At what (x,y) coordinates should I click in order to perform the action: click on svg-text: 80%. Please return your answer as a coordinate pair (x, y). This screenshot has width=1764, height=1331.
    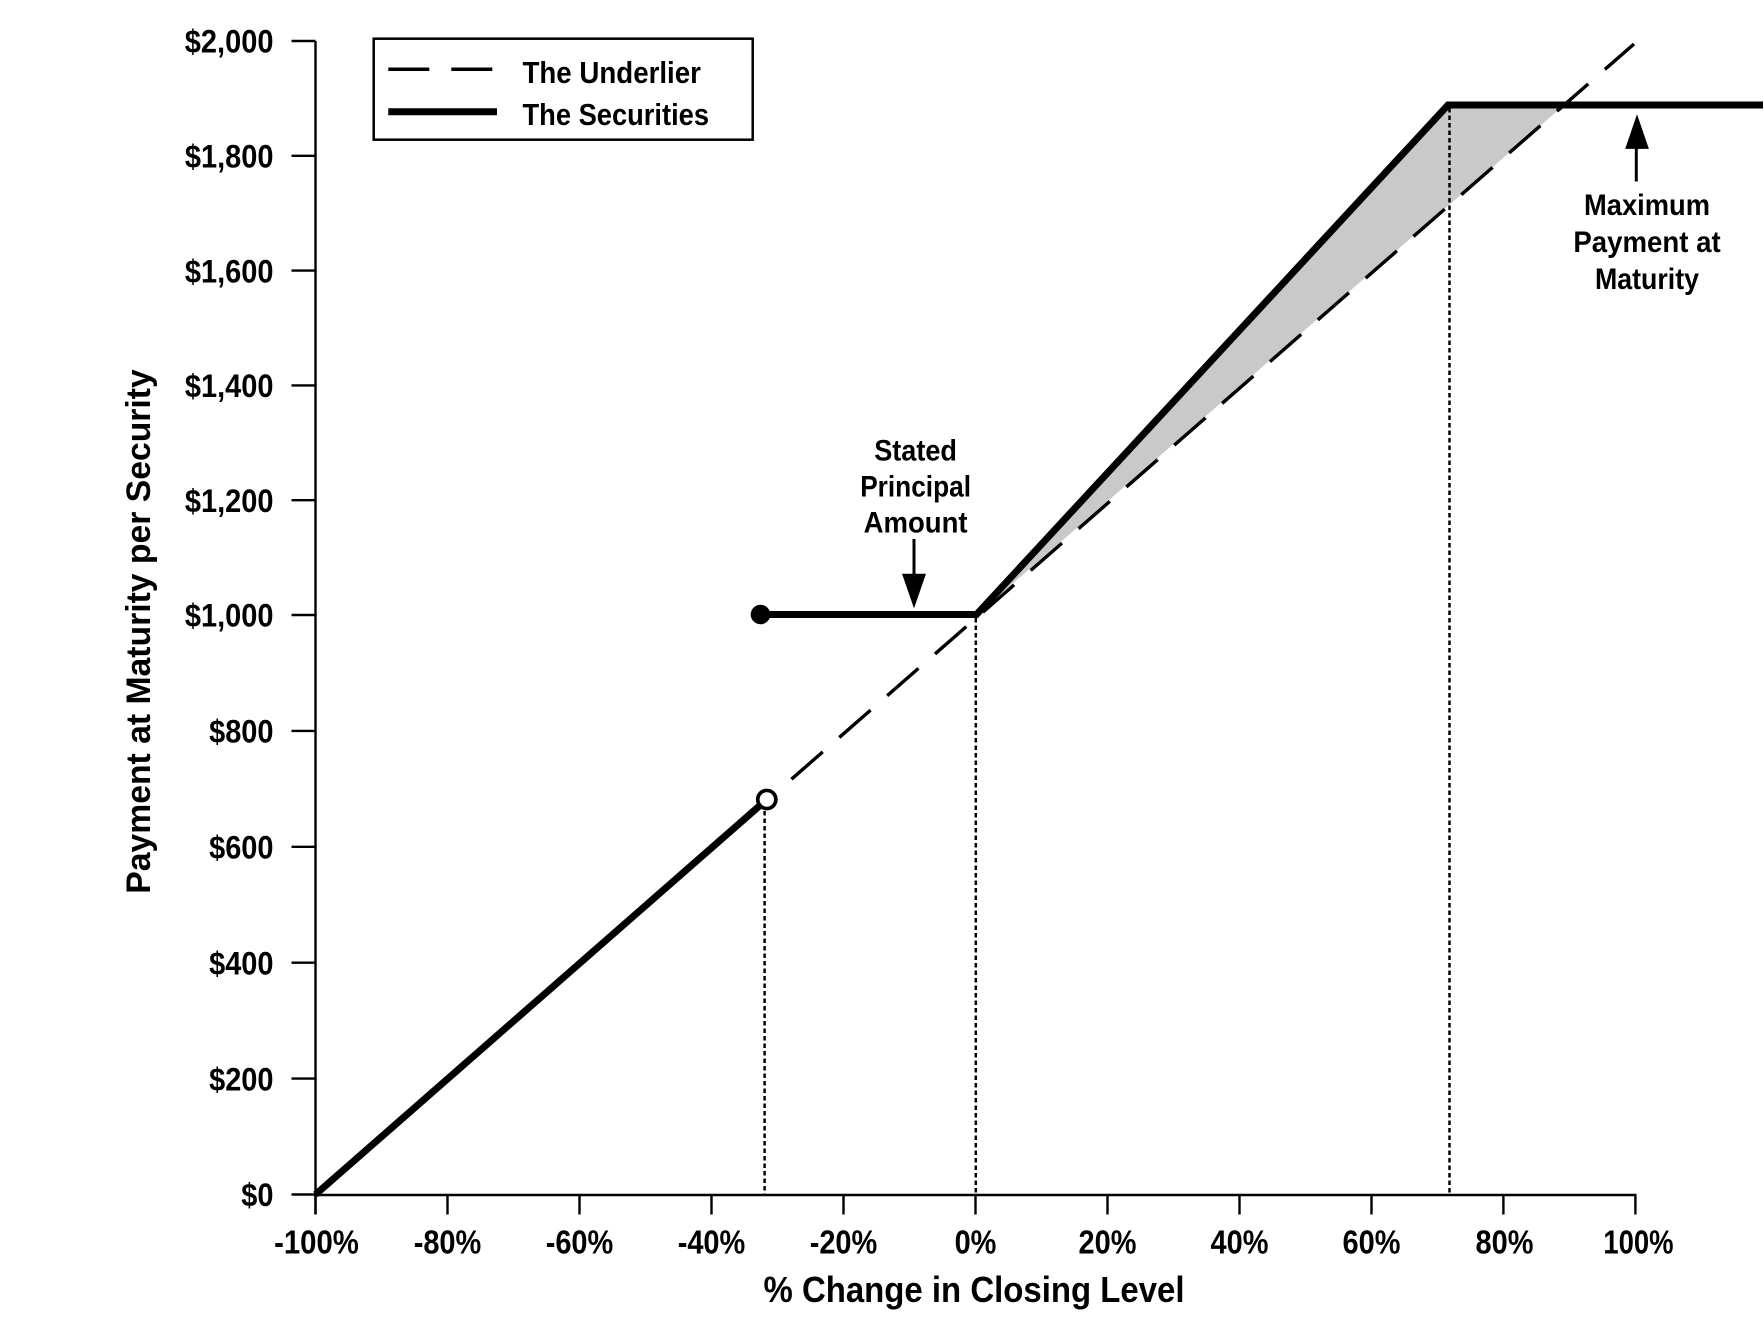
    Looking at the image, I should click on (1505, 1242).